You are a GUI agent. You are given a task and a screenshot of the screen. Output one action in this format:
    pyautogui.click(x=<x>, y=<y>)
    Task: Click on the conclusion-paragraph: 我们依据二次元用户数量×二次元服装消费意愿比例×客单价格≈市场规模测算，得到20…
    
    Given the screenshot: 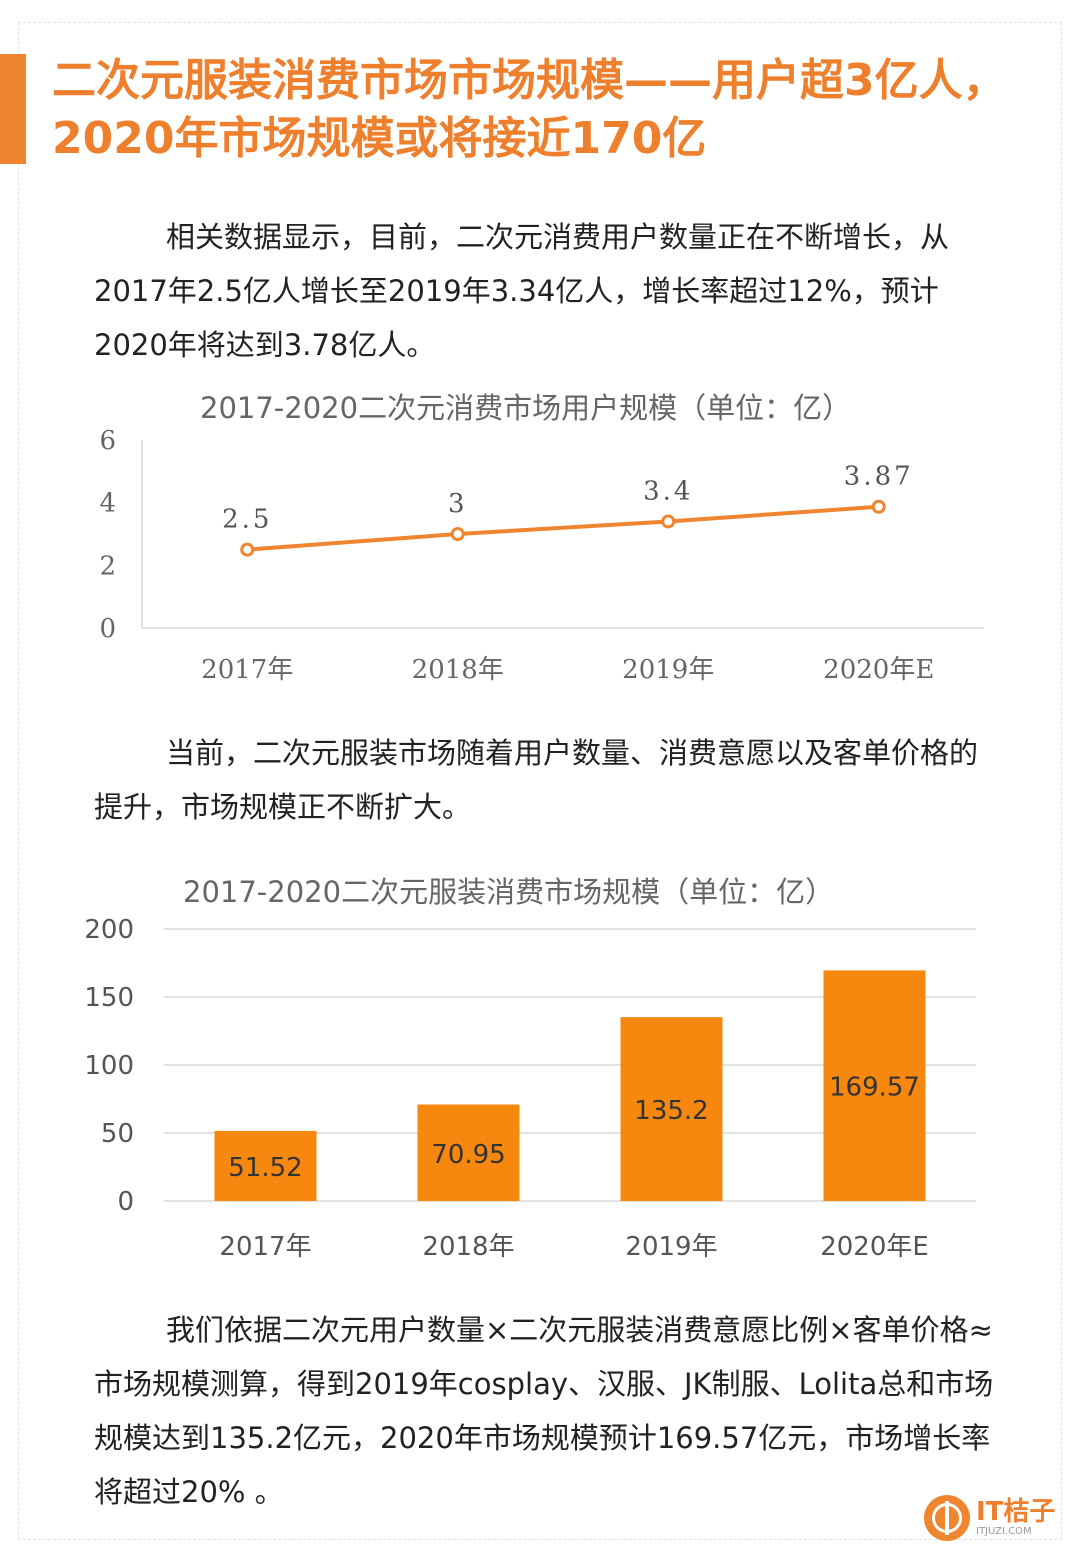 What is the action you would take?
    pyautogui.click(x=544, y=1411)
    